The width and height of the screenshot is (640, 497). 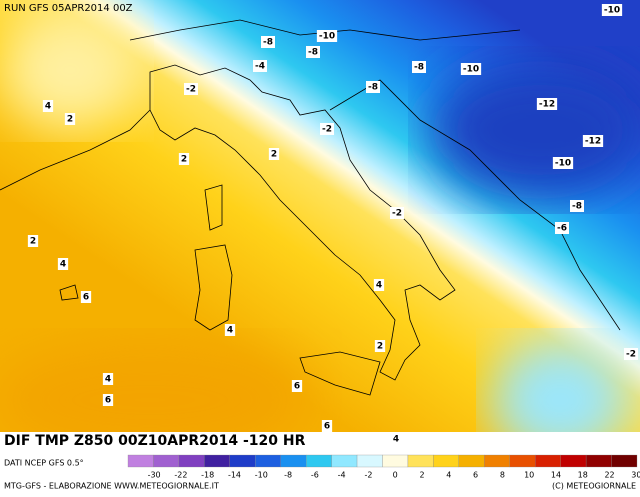 I want to click on contour-label: -10, so click(x=327, y=36).